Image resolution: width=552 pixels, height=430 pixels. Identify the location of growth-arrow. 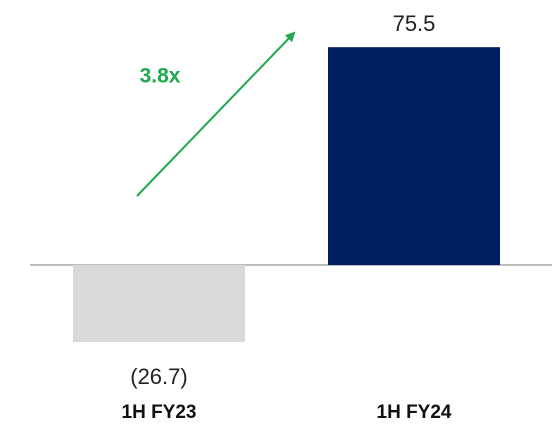
(216, 114).